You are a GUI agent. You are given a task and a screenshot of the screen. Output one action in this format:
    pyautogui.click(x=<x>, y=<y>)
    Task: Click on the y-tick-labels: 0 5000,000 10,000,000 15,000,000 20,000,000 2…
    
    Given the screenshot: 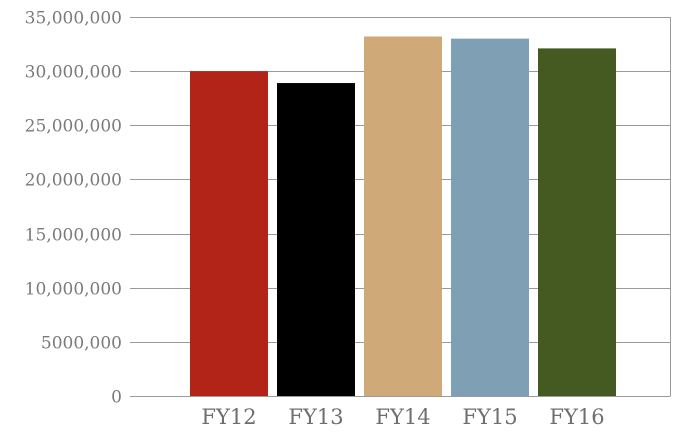 What is the action you would take?
    pyautogui.click(x=73, y=208)
    